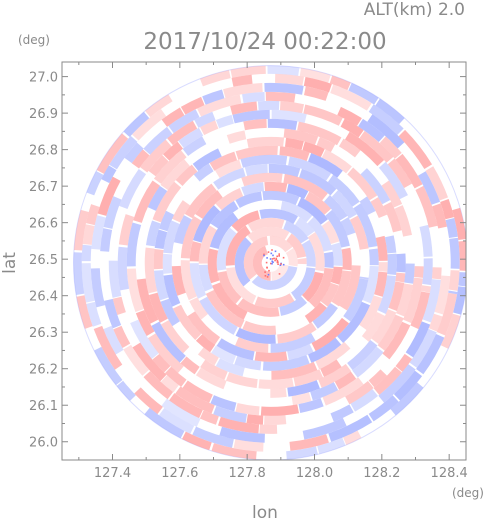 The width and height of the screenshot is (491, 521). Describe the element at coordinates (112, 473) in the screenshot. I see `x-tick-label: 127.4` at that location.